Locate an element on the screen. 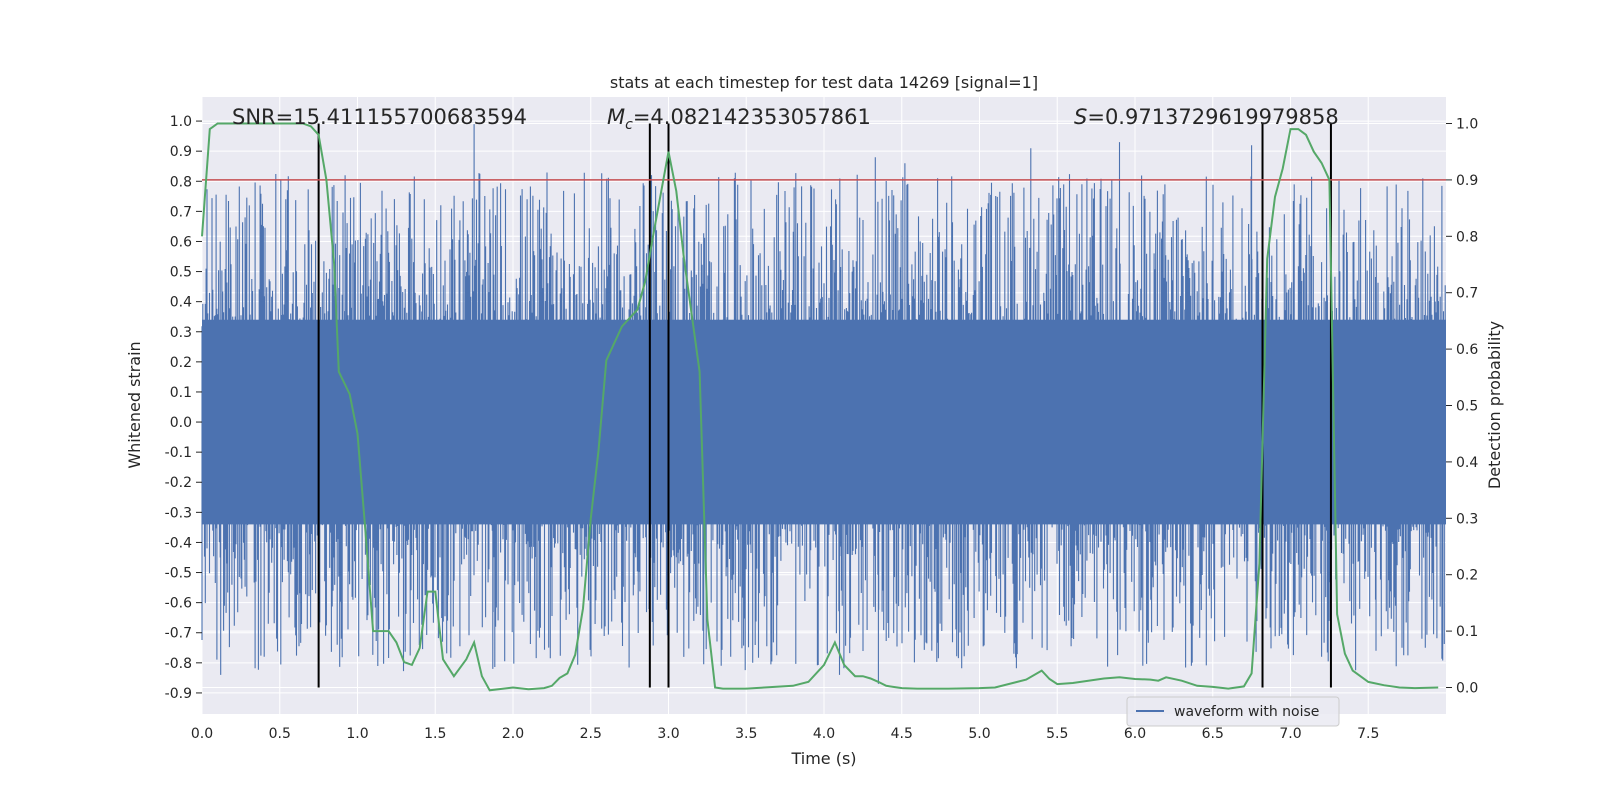 The image size is (1600, 800). y-tick-label: 1.0 is located at coordinates (181, 122).